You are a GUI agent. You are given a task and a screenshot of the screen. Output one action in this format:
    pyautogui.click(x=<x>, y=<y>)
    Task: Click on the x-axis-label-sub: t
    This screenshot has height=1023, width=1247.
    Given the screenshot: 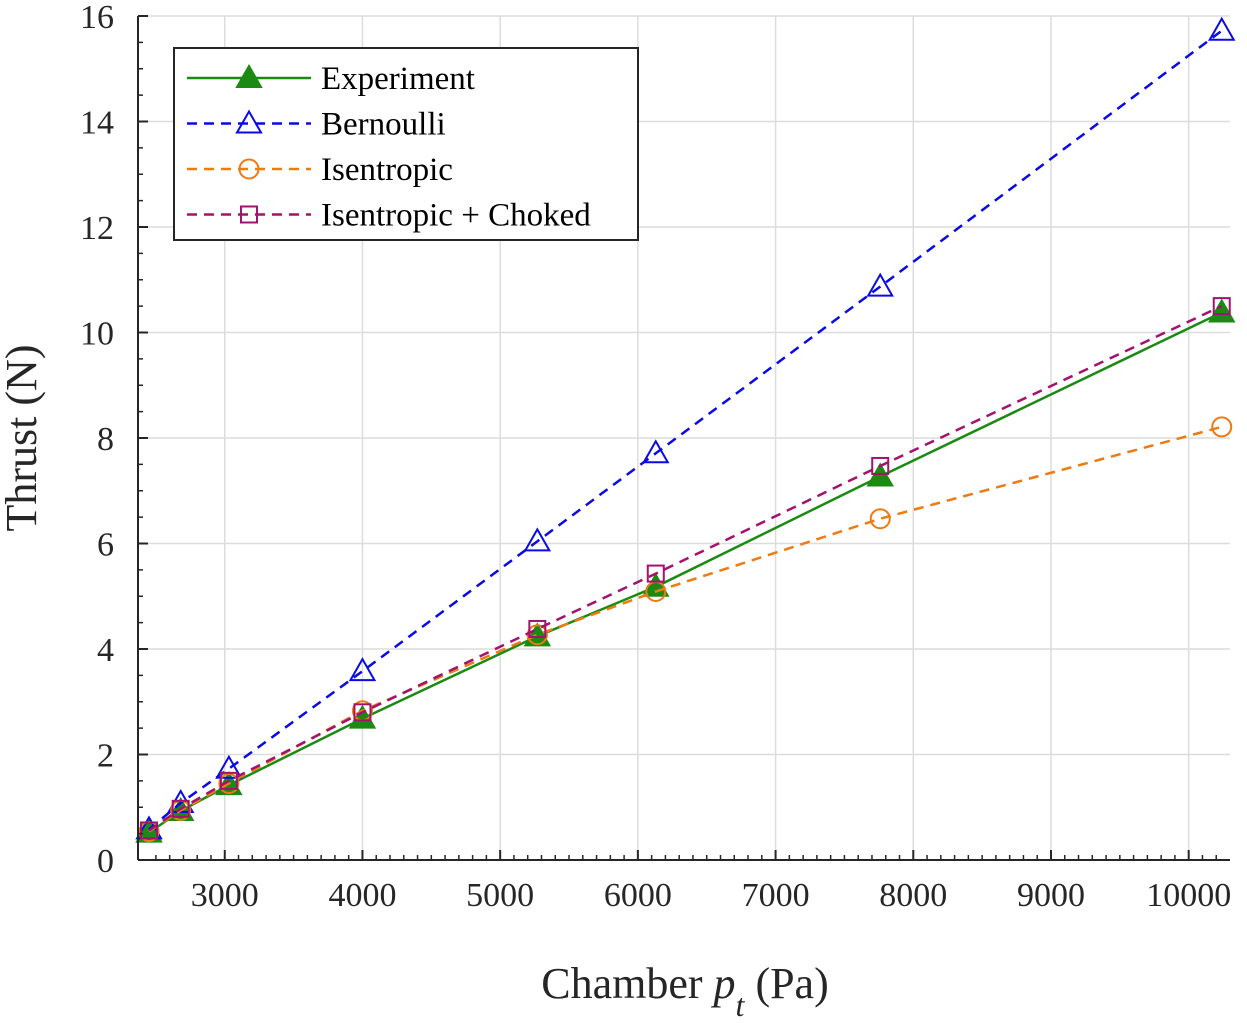 What is the action you would take?
    pyautogui.click(x=741, y=1005)
    